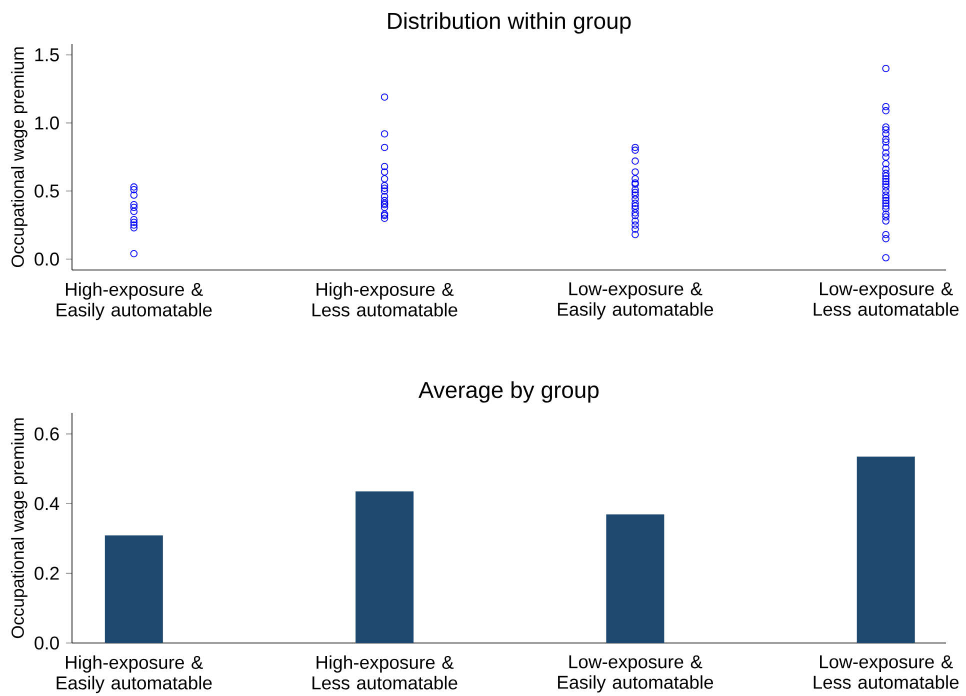  Describe the element at coordinates (509, 23) in the screenshot. I see `chart-title: Distribution within group` at that location.